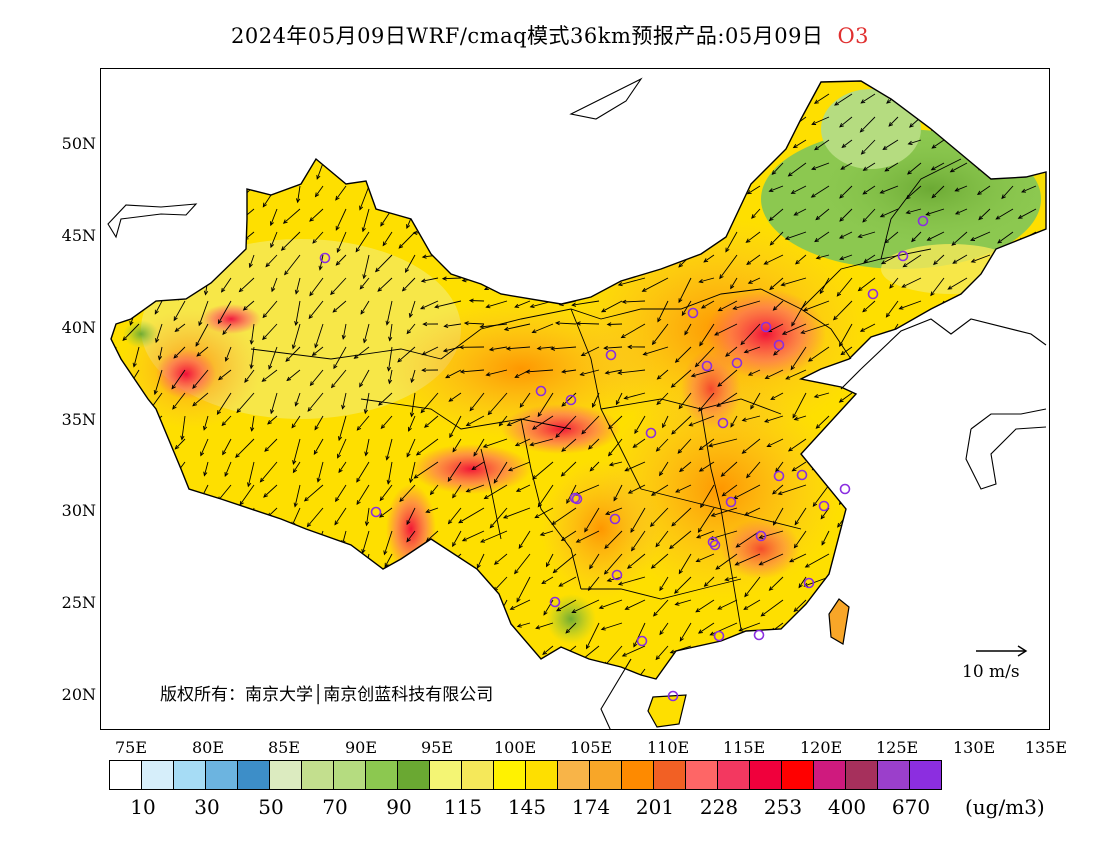 The height and width of the screenshot is (850, 1100). What do you see at coordinates (271, 807) in the screenshot?
I see `colorbar-label: 50` at bounding box center [271, 807].